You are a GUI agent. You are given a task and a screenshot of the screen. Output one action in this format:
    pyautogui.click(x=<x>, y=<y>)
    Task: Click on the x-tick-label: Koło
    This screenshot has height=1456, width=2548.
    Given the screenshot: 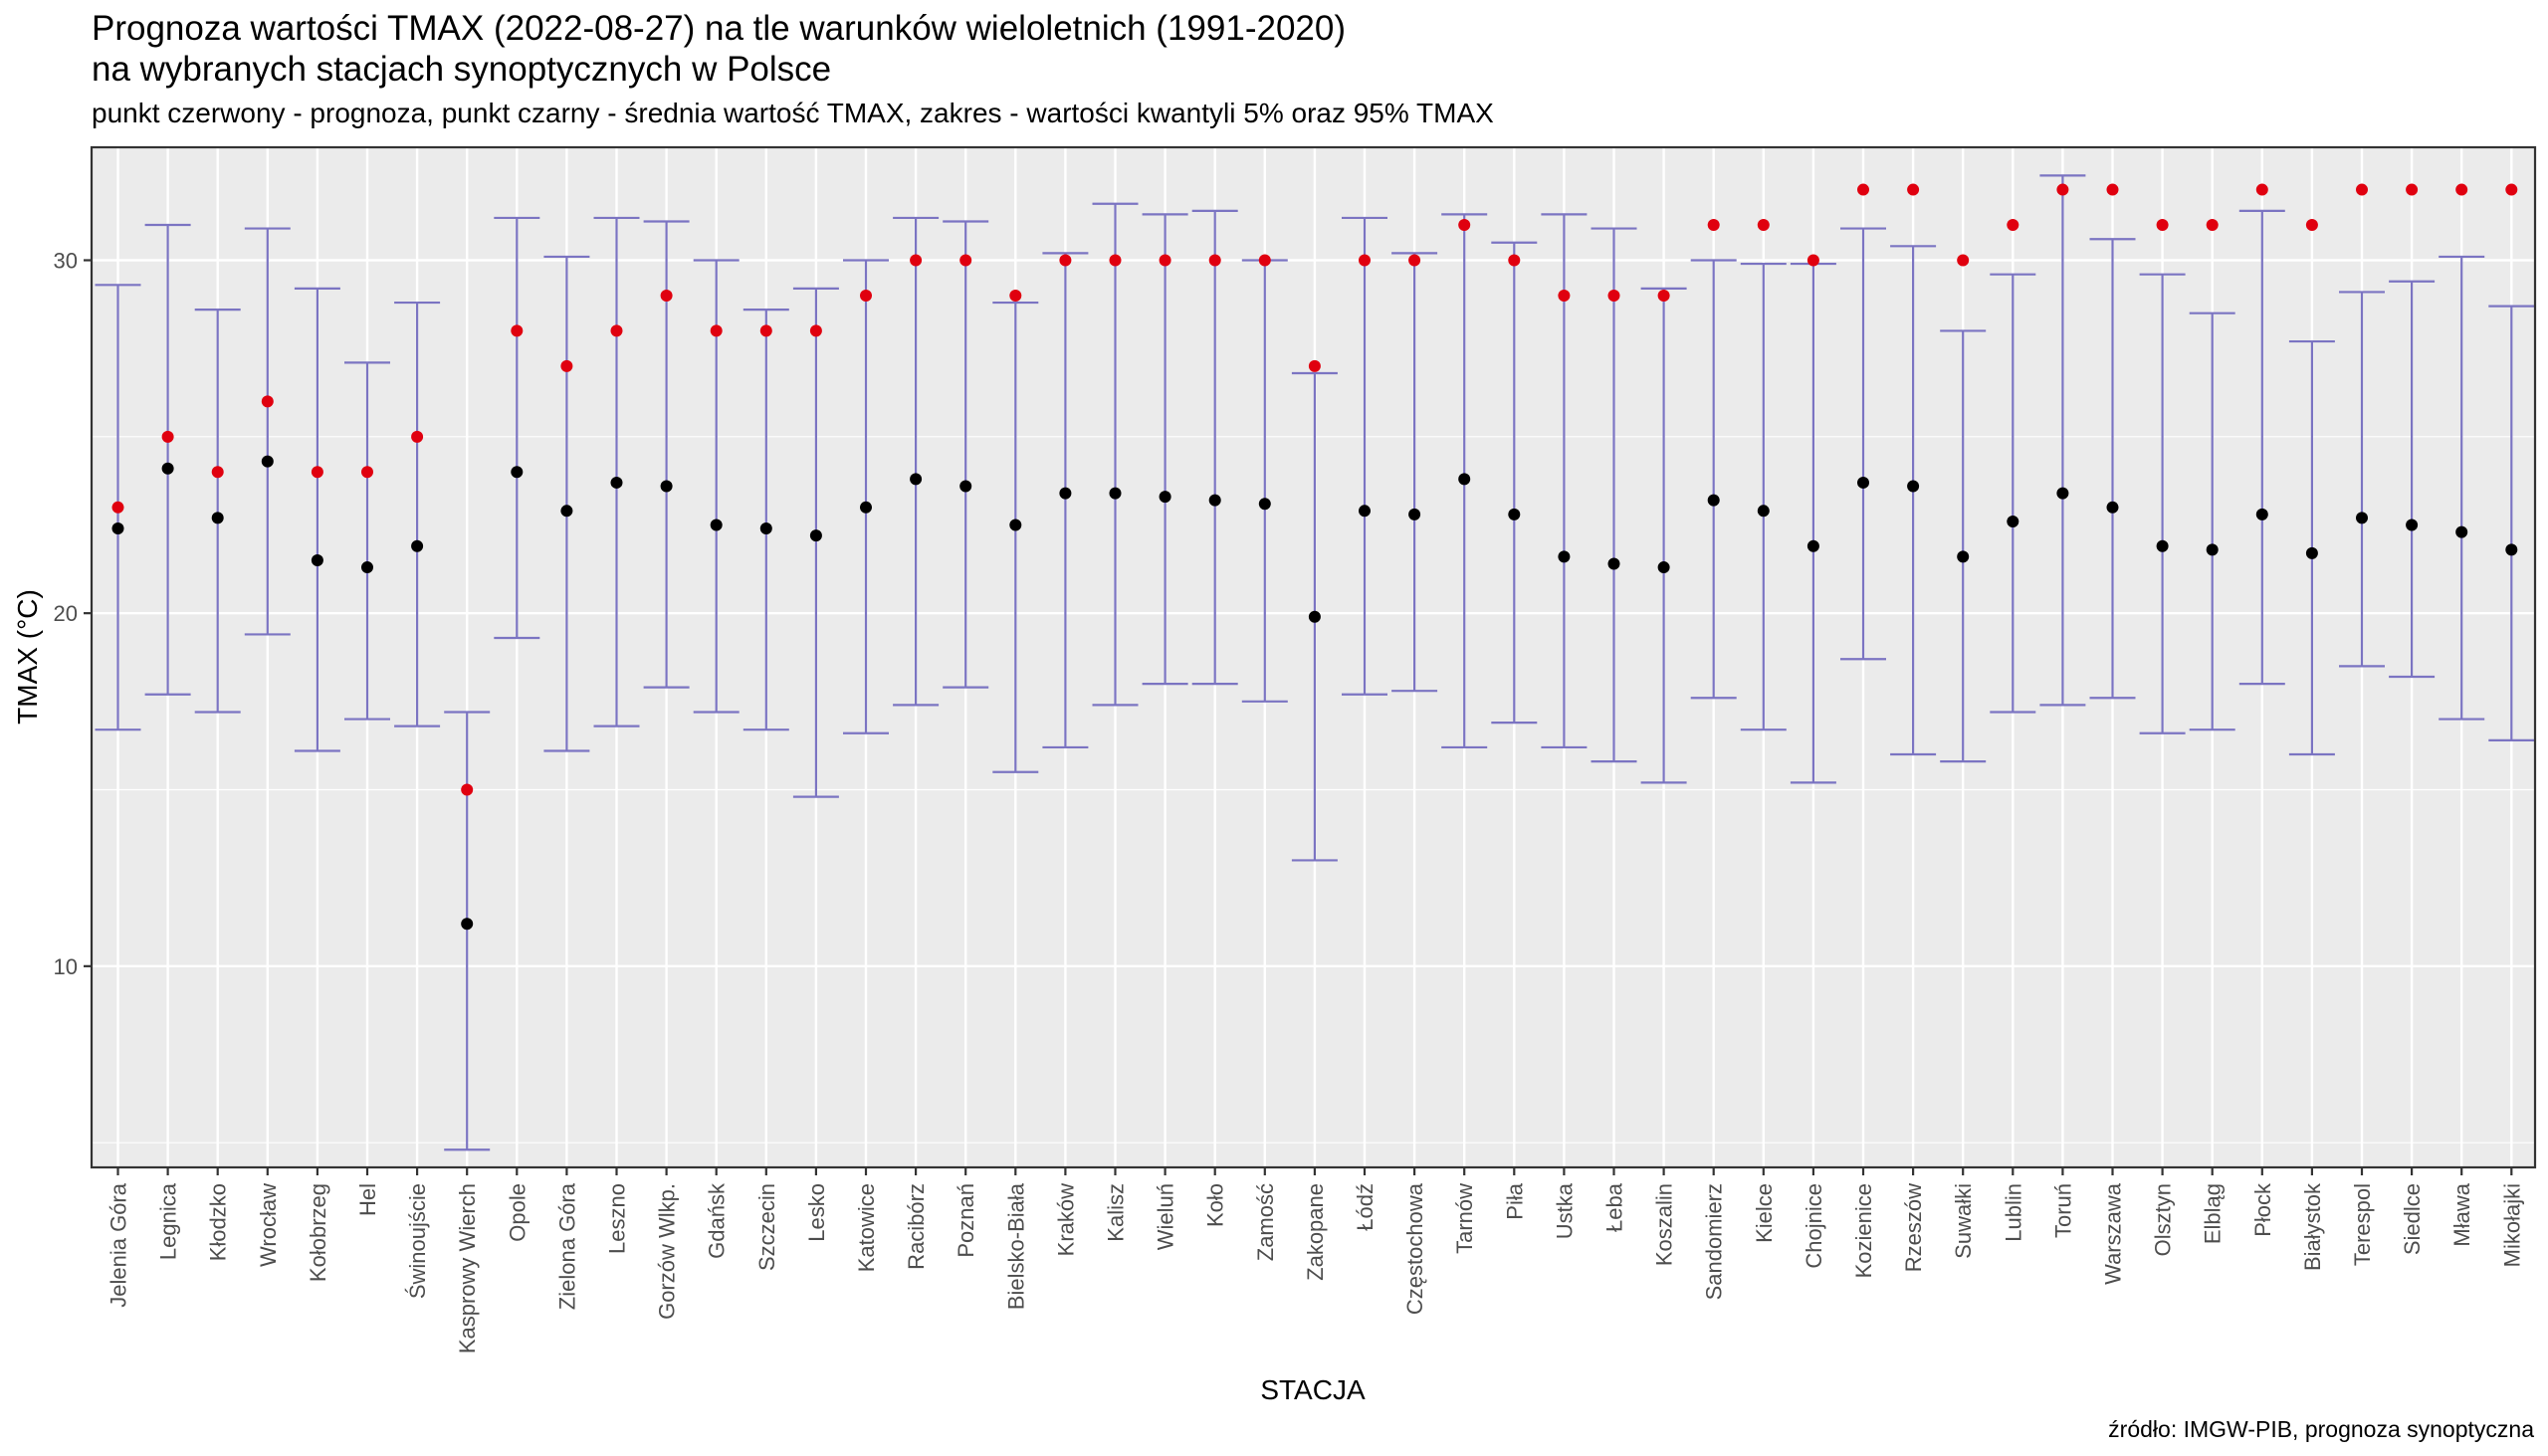 What is the action you would take?
    pyautogui.click(x=1215, y=1205)
    